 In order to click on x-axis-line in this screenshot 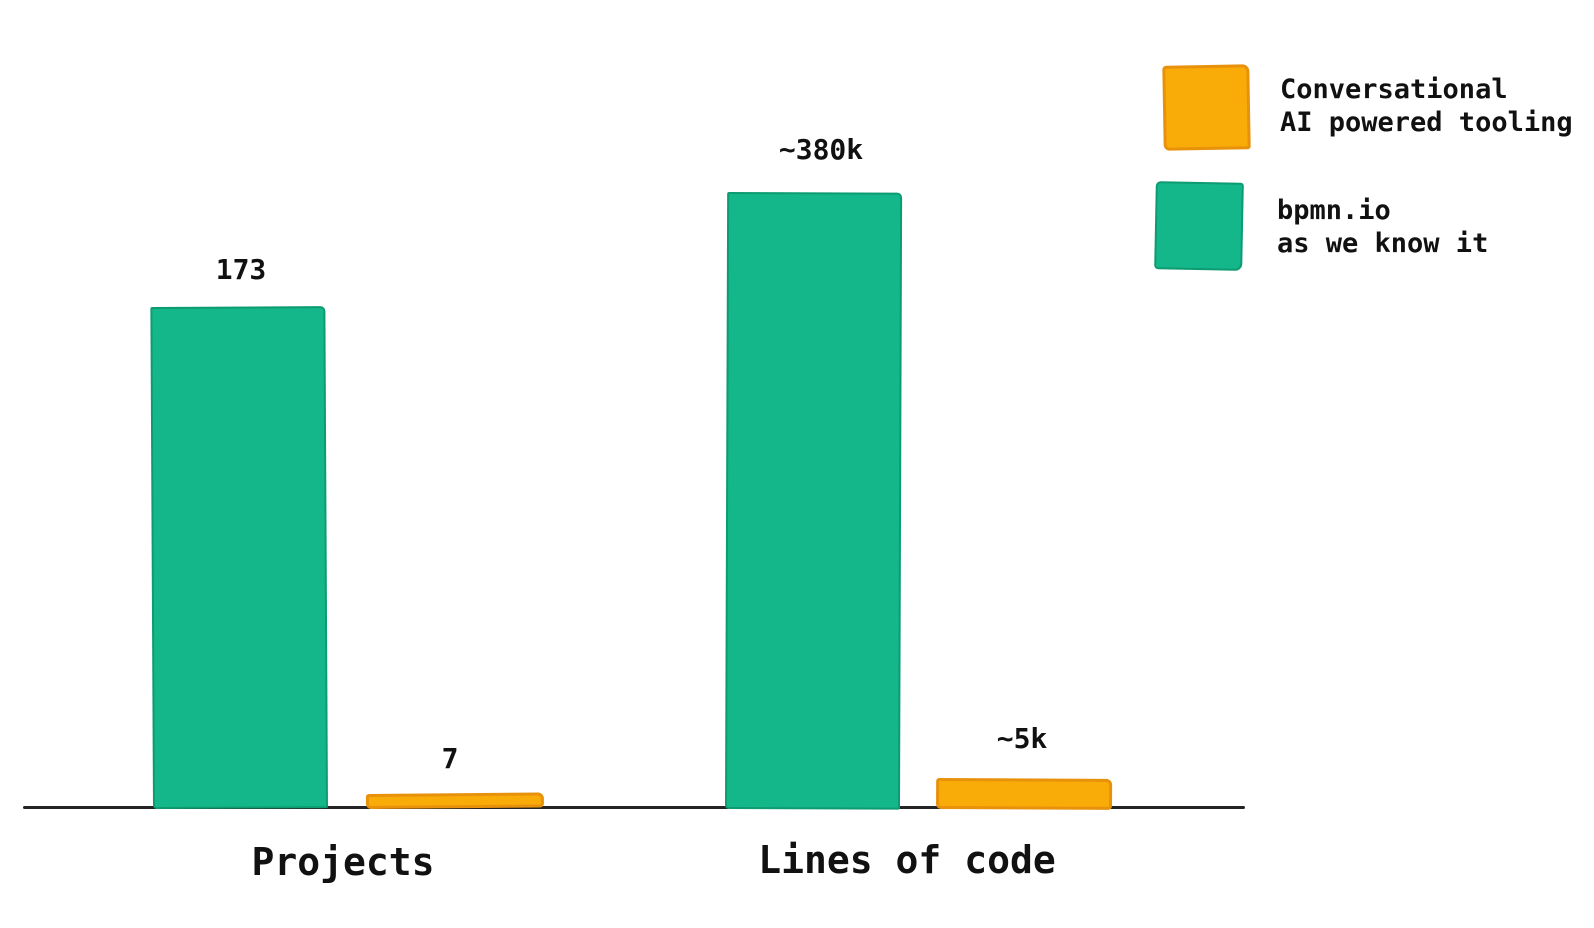, I will do `click(634, 807)`.